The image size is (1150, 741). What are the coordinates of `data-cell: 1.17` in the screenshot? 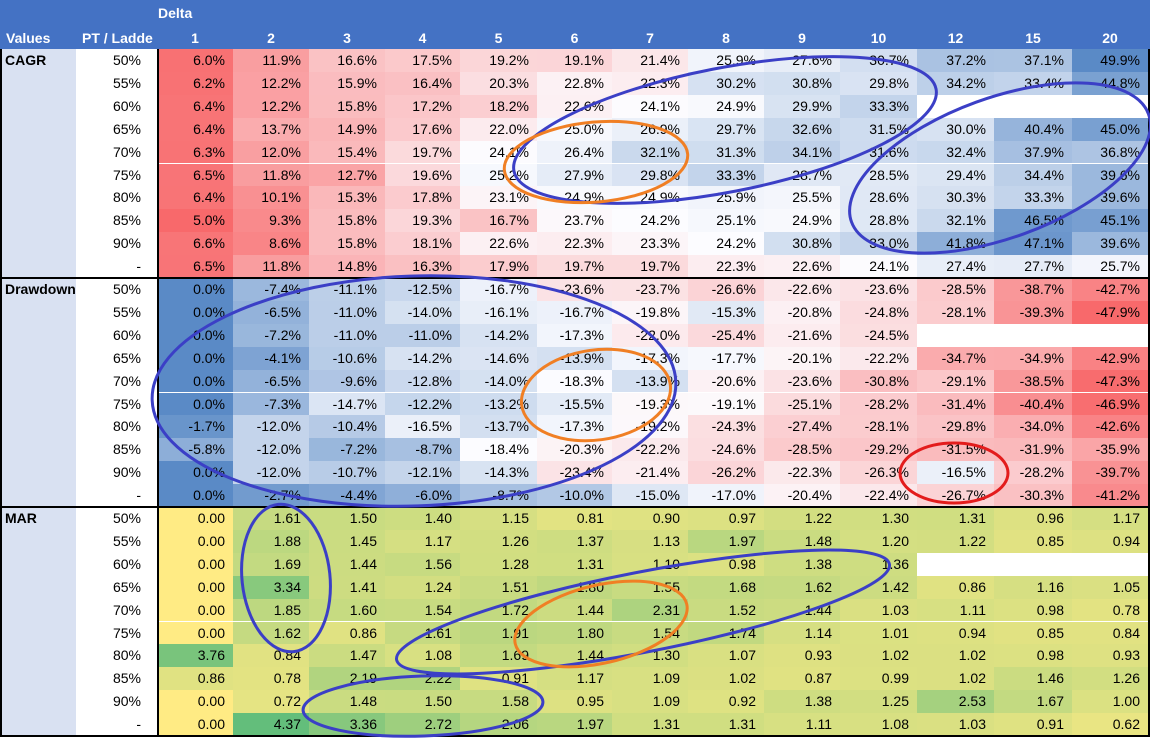 It's located at (574, 679).